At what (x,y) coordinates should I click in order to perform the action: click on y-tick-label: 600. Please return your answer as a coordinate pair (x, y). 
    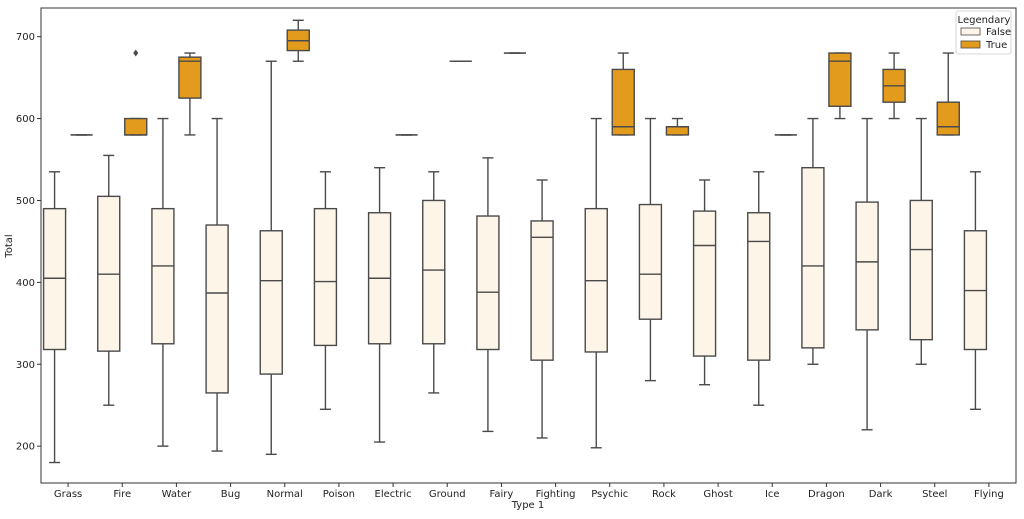
    Looking at the image, I should click on (25, 119).